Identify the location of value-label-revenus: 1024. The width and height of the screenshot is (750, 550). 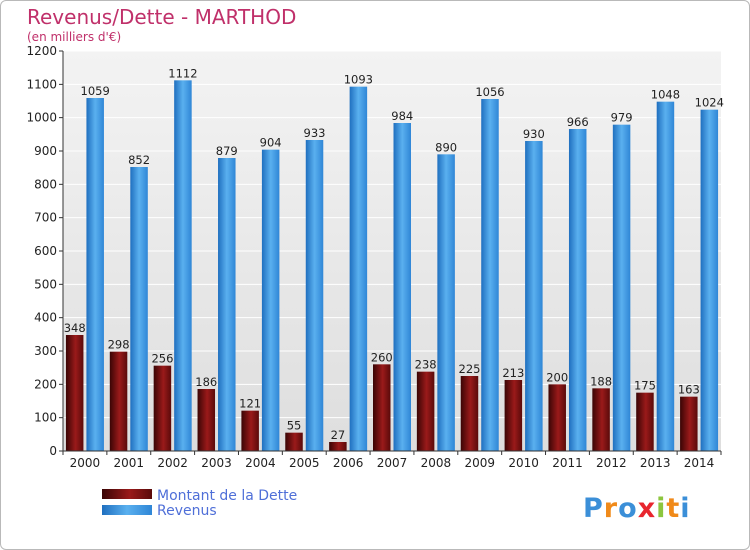
(709, 103).